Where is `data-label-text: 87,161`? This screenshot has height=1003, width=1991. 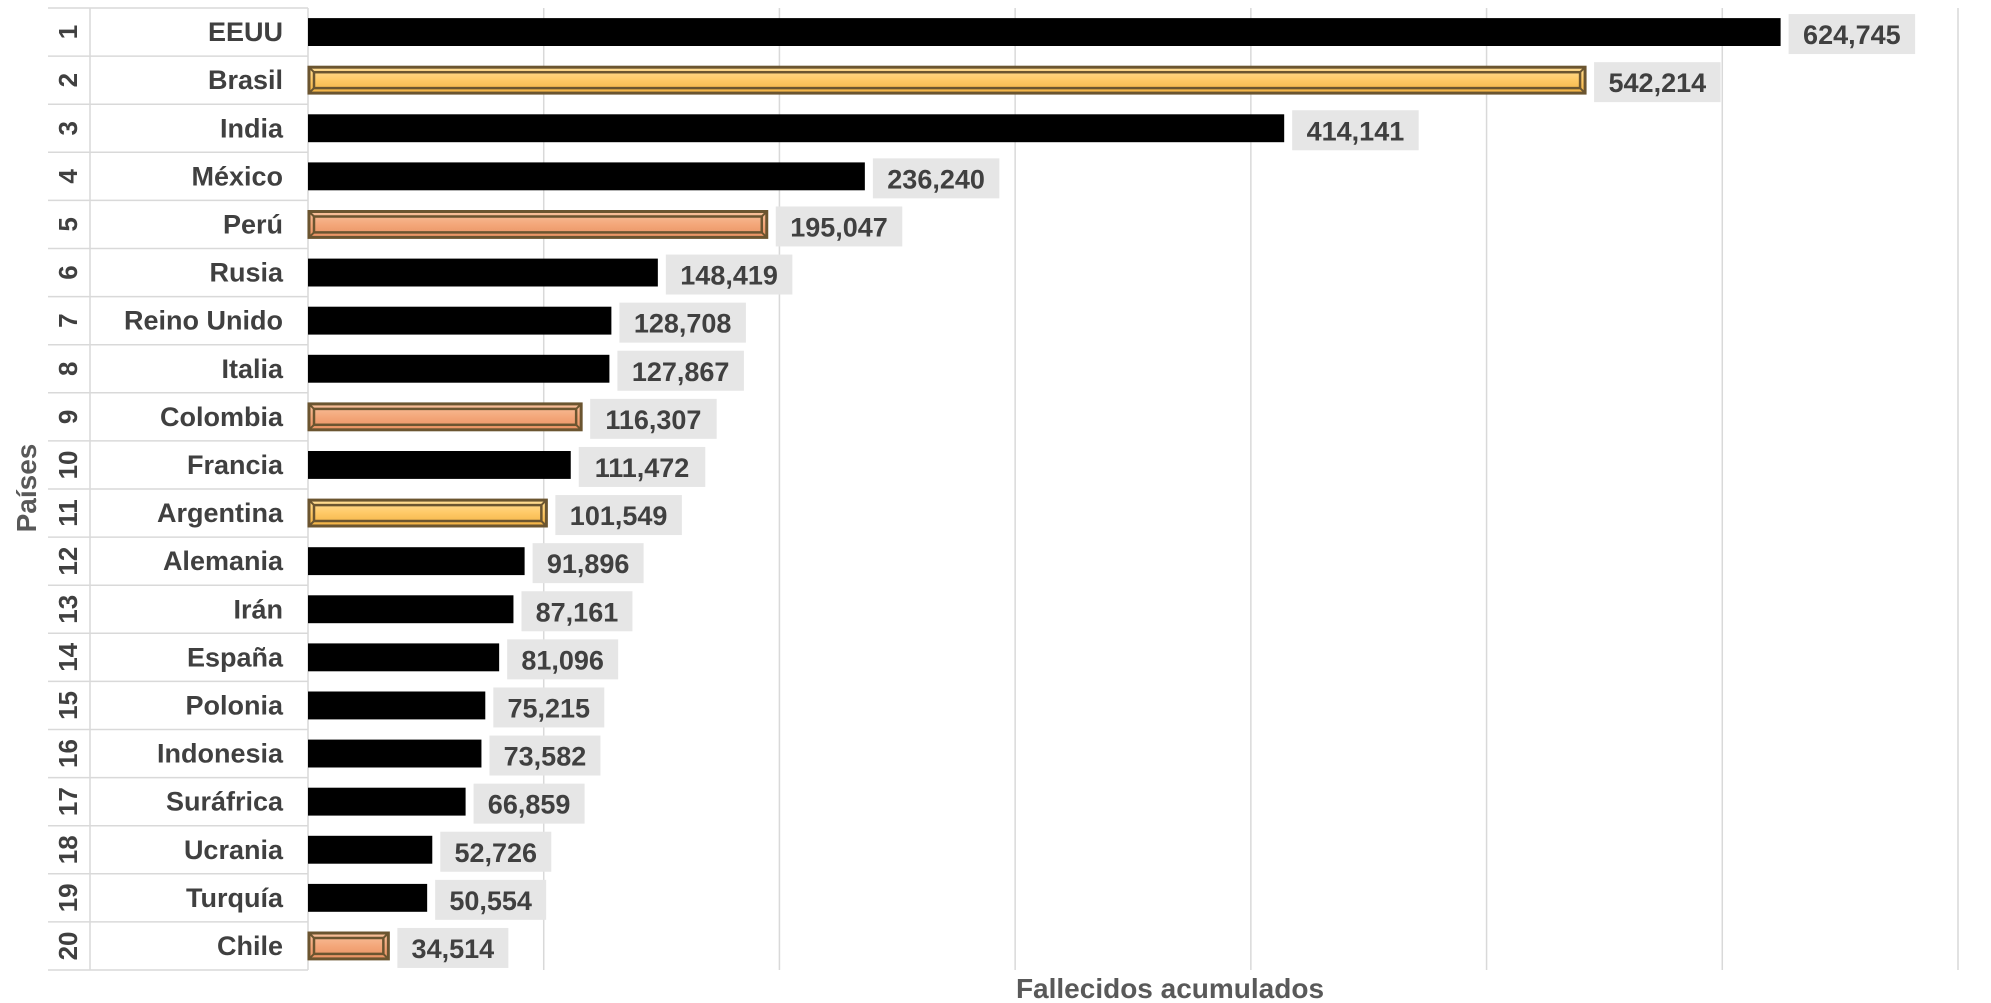
data-label-text: 87,161 is located at coordinates (577, 612).